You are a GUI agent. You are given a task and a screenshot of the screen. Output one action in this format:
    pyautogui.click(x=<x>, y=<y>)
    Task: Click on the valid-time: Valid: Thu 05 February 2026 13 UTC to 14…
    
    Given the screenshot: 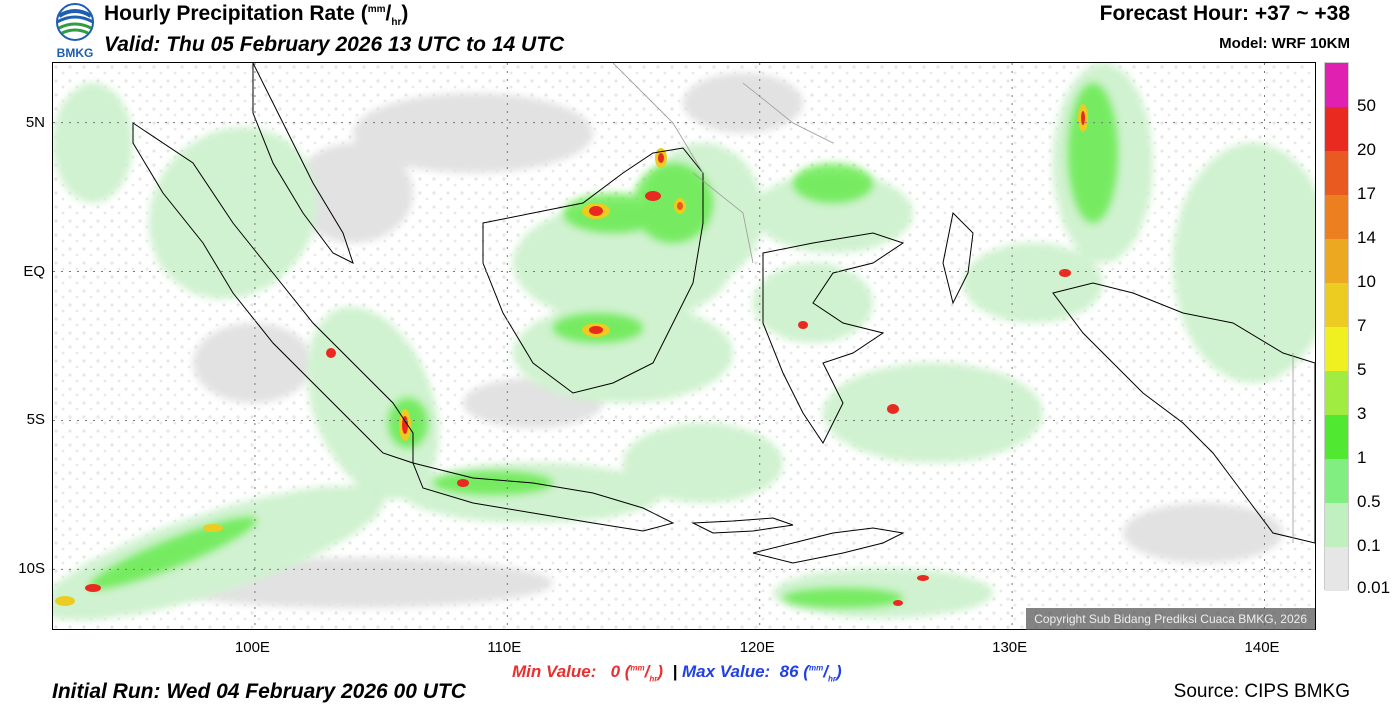 What is the action you would take?
    pyautogui.click(x=334, y=44)
    